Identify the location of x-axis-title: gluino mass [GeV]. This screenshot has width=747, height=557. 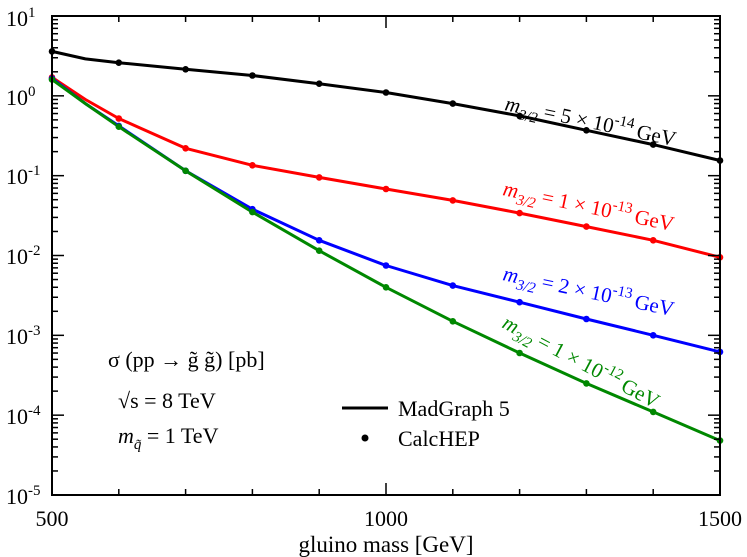
(385, 544).